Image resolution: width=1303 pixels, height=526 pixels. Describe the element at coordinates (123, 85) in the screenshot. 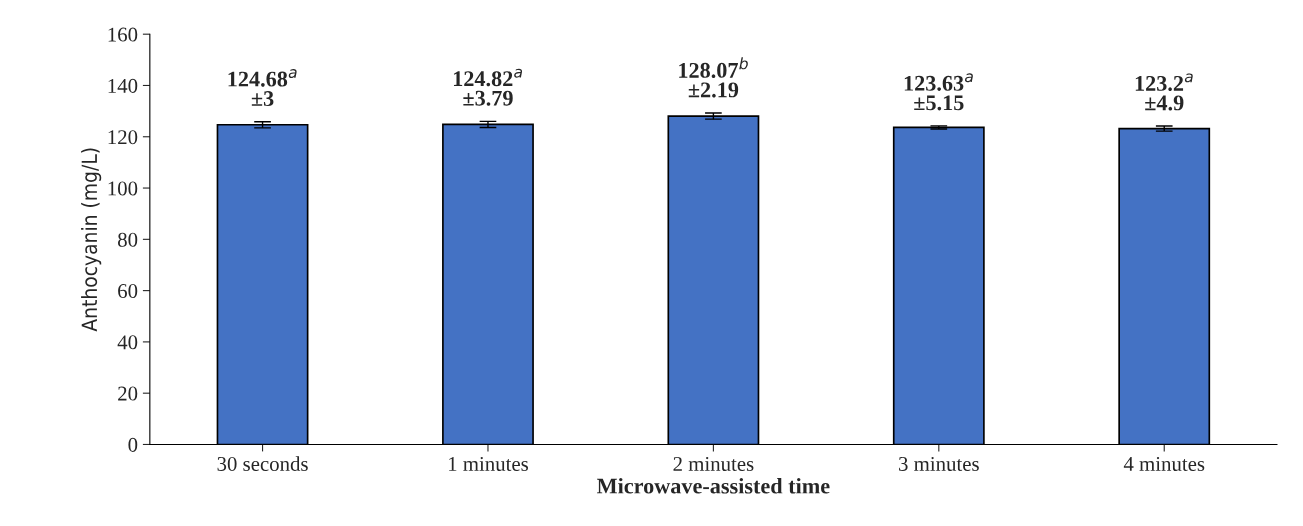

I see `y-tick-label: 140` at that location.